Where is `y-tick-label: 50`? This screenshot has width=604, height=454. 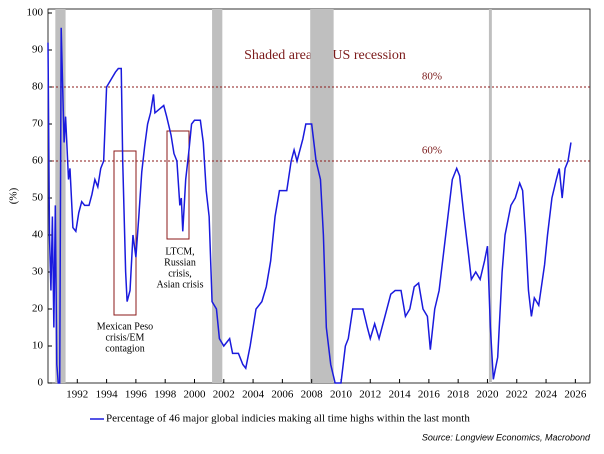
y-tick-label: 50 is located at coordinates (38, 198).